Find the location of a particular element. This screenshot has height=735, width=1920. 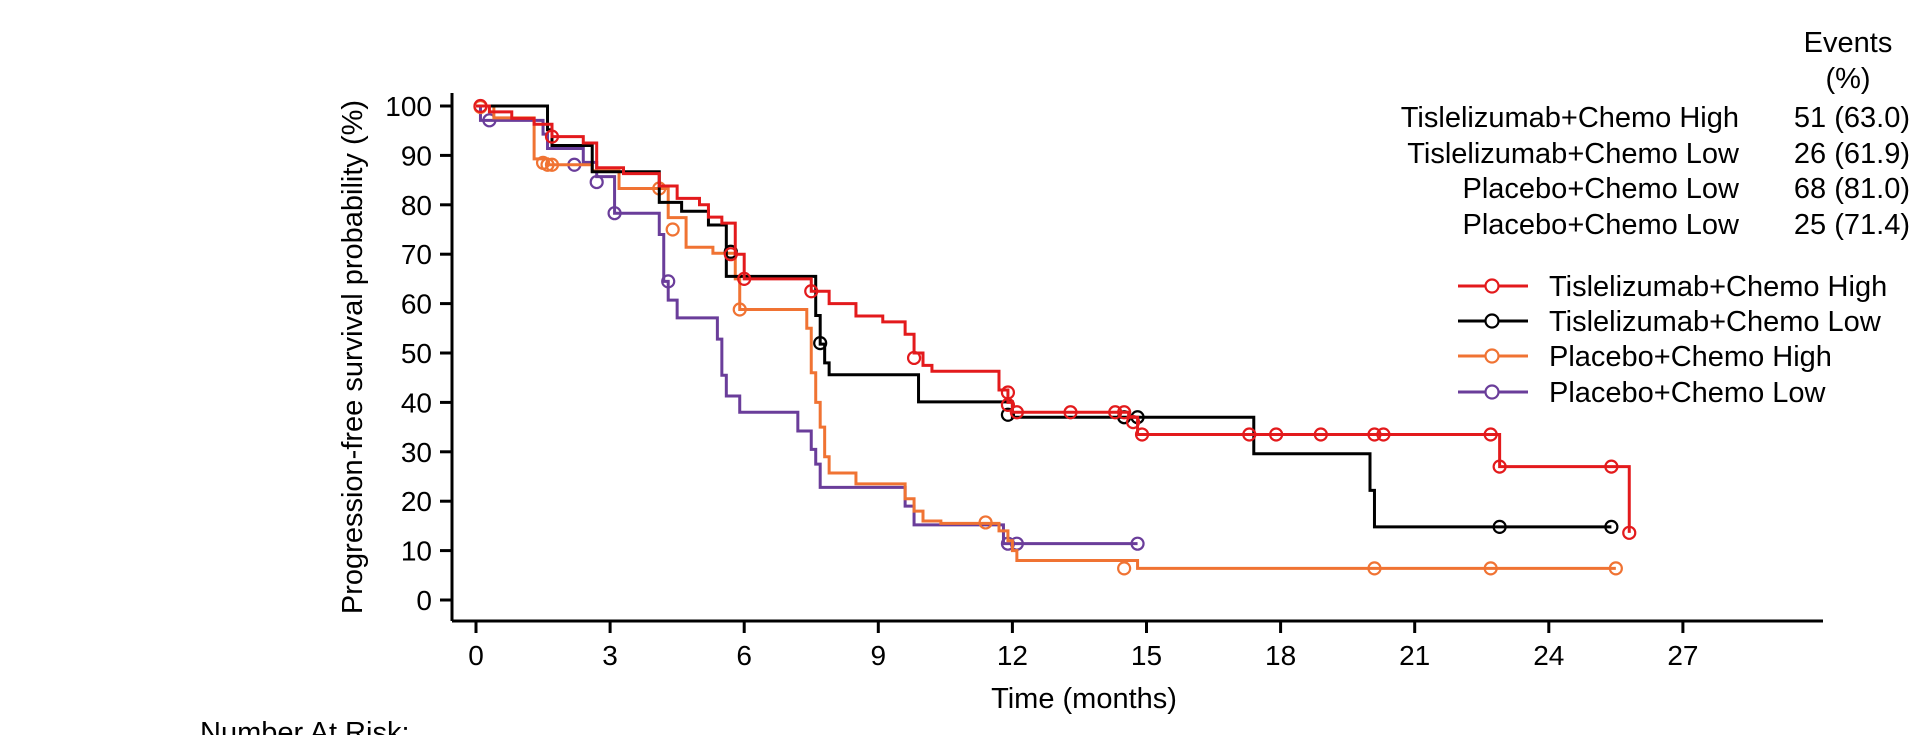

y-tick-label: 30 is located at coordinates (416, 452).